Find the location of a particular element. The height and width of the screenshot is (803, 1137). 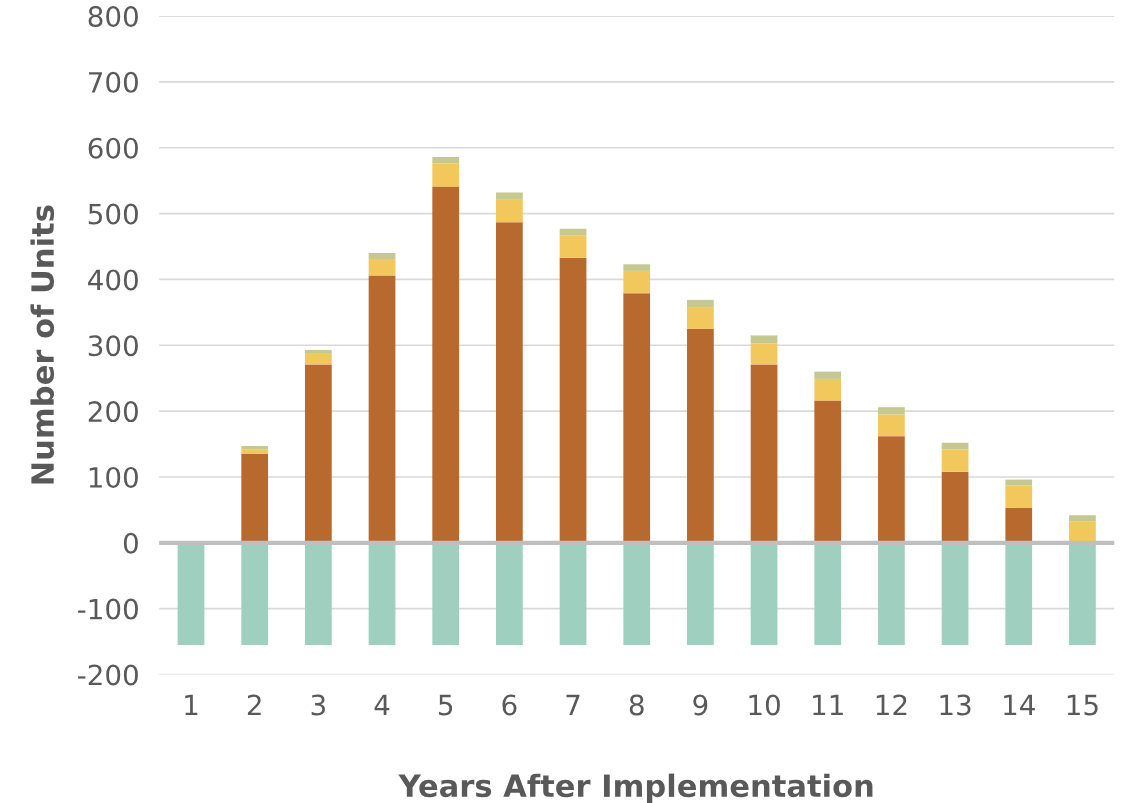

x-tick-label: 7 is located at coordinates (573, 705).